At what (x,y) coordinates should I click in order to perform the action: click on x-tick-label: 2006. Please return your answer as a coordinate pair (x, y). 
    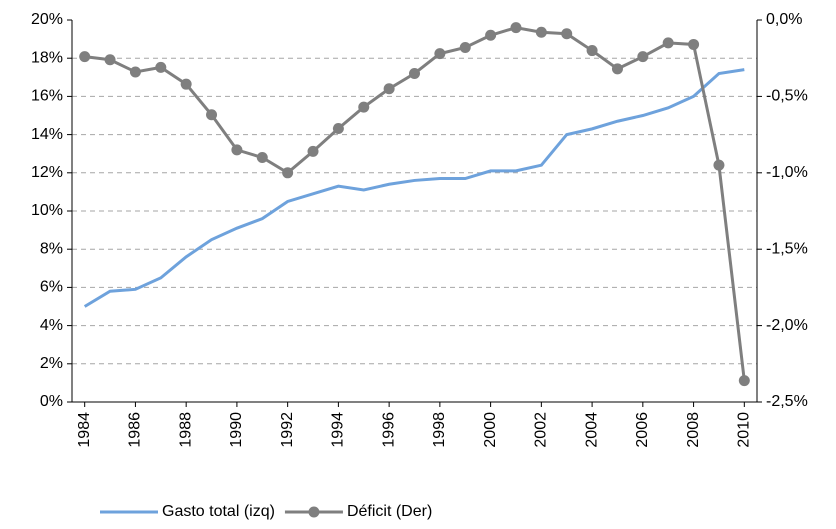
    Looking at the image, I should click on (642, 430).